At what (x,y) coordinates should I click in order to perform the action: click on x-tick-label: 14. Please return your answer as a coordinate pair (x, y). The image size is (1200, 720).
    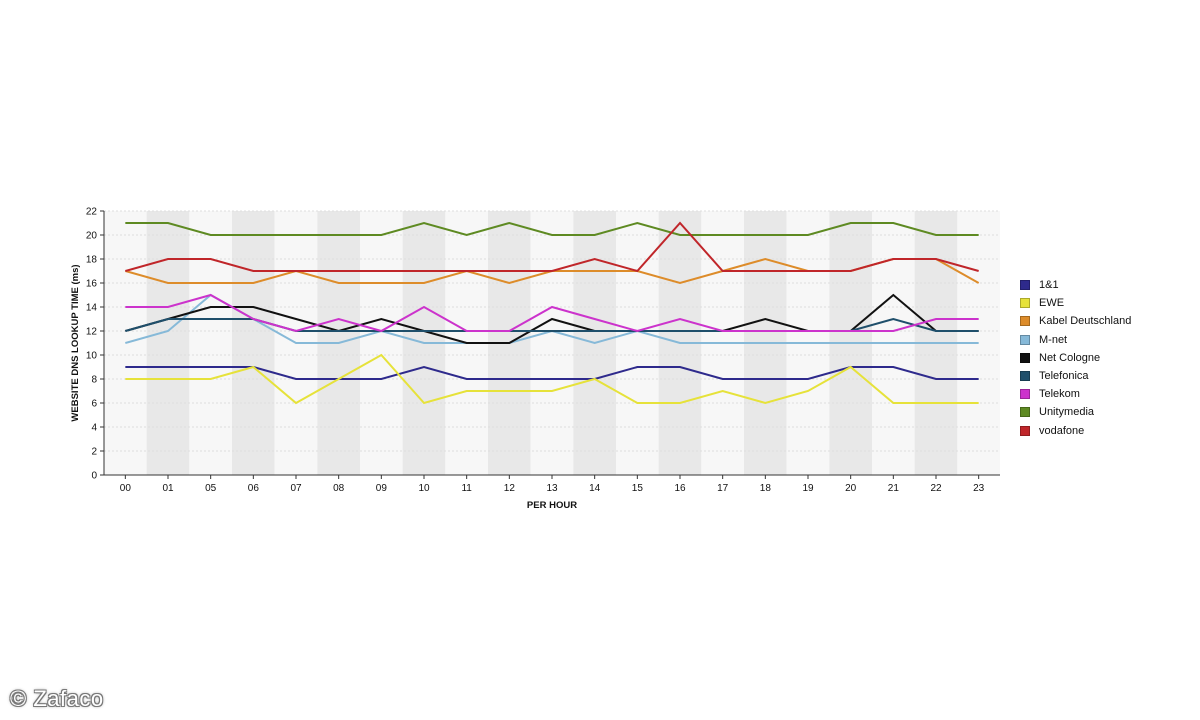
    Looking at the image, I should click on (595, 488).